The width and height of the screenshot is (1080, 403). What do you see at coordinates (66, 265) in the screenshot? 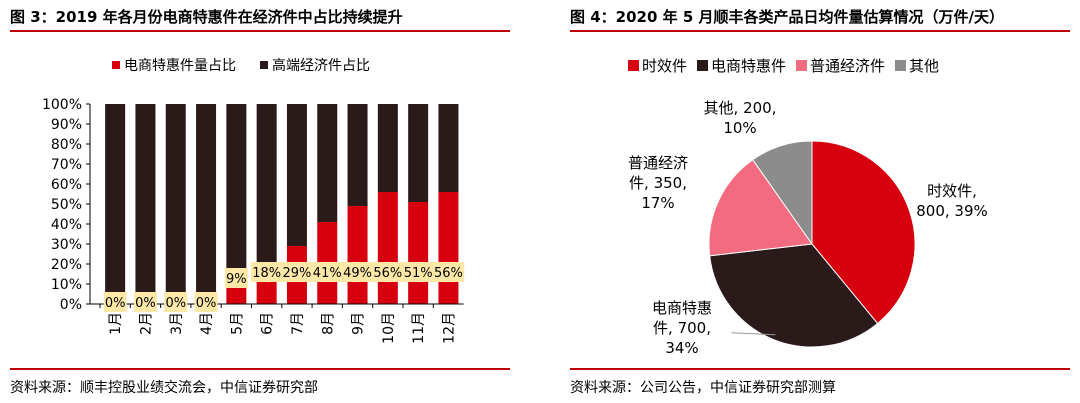
I see `y-tick-label: 20%` at bounding box center [66, 265].